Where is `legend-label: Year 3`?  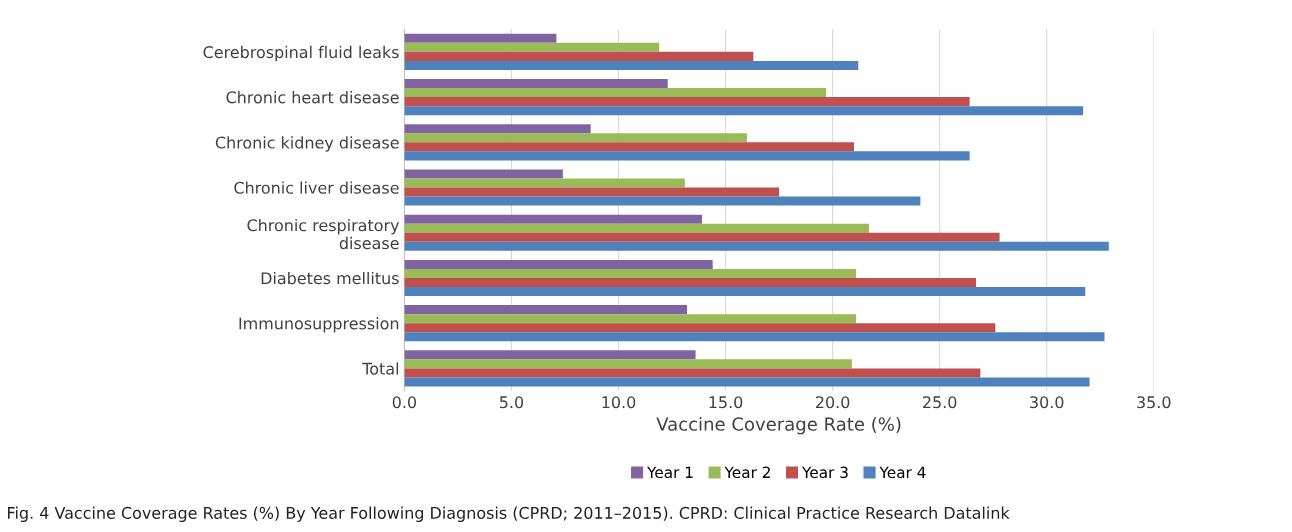
legend-label: Year 3 is located at coordinates (824, 472).